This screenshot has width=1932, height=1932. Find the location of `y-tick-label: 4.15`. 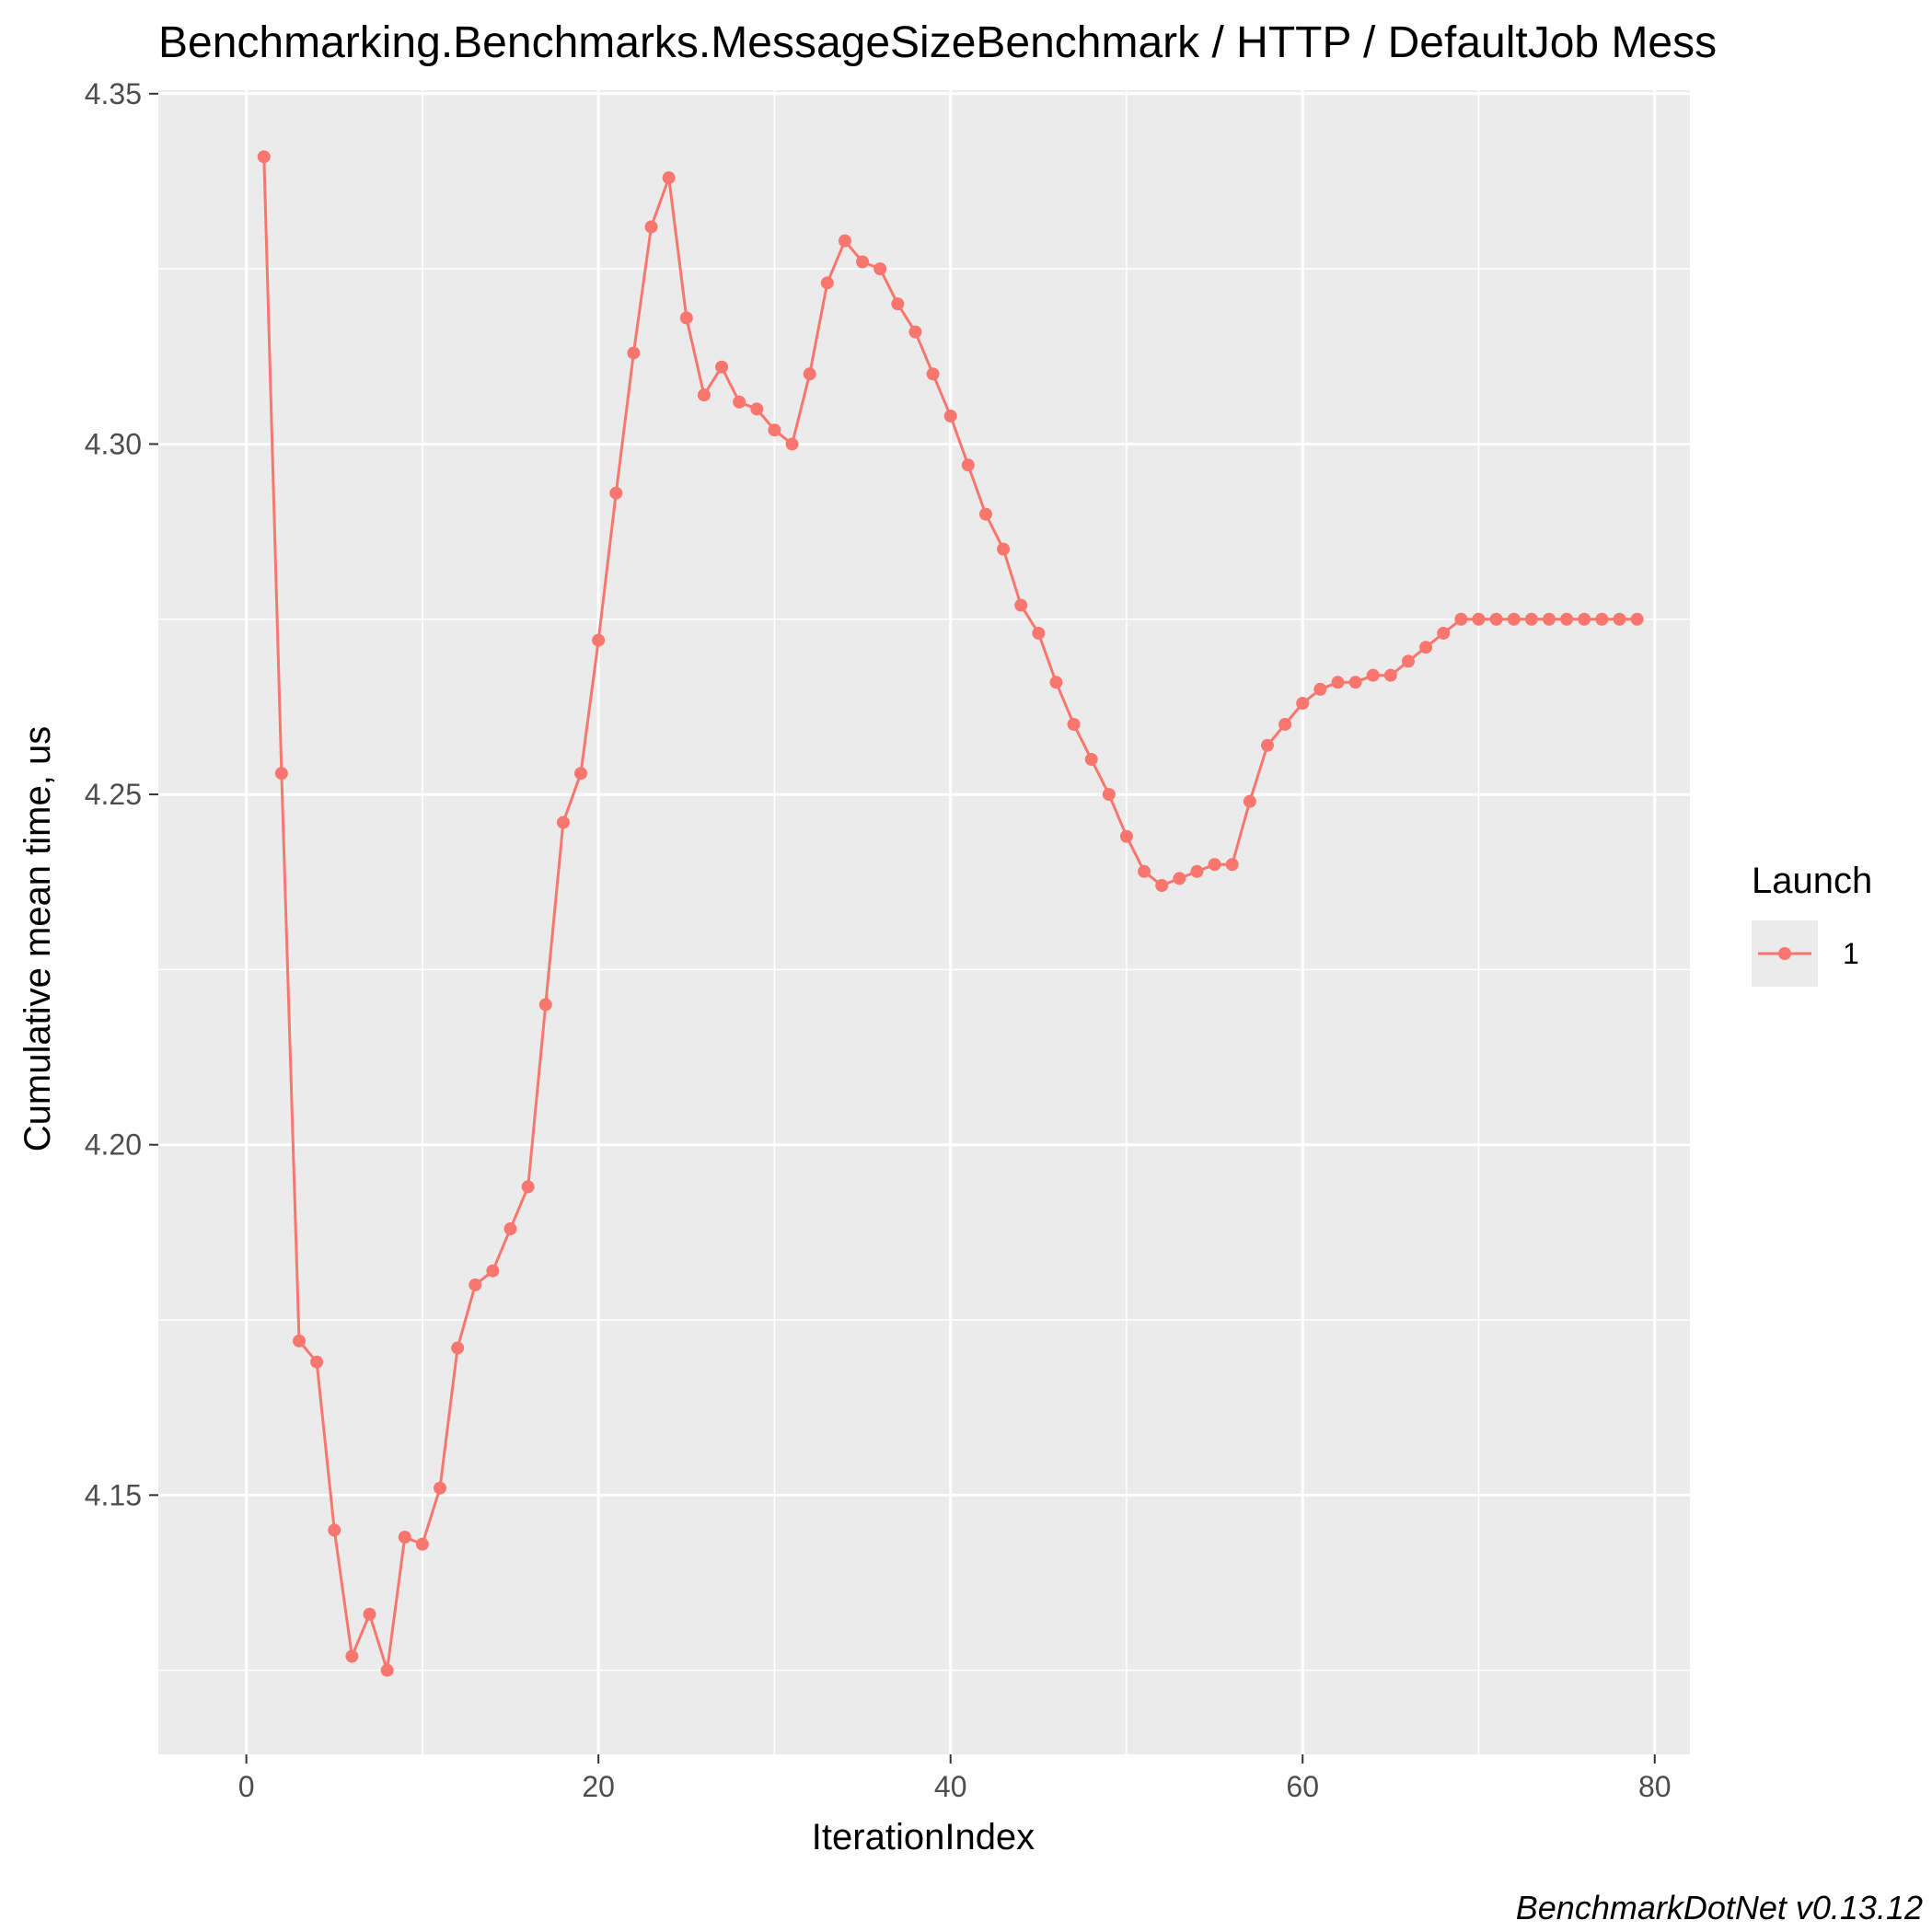

y-tick-label: 4.15 is located at coordinates (114, 1495).